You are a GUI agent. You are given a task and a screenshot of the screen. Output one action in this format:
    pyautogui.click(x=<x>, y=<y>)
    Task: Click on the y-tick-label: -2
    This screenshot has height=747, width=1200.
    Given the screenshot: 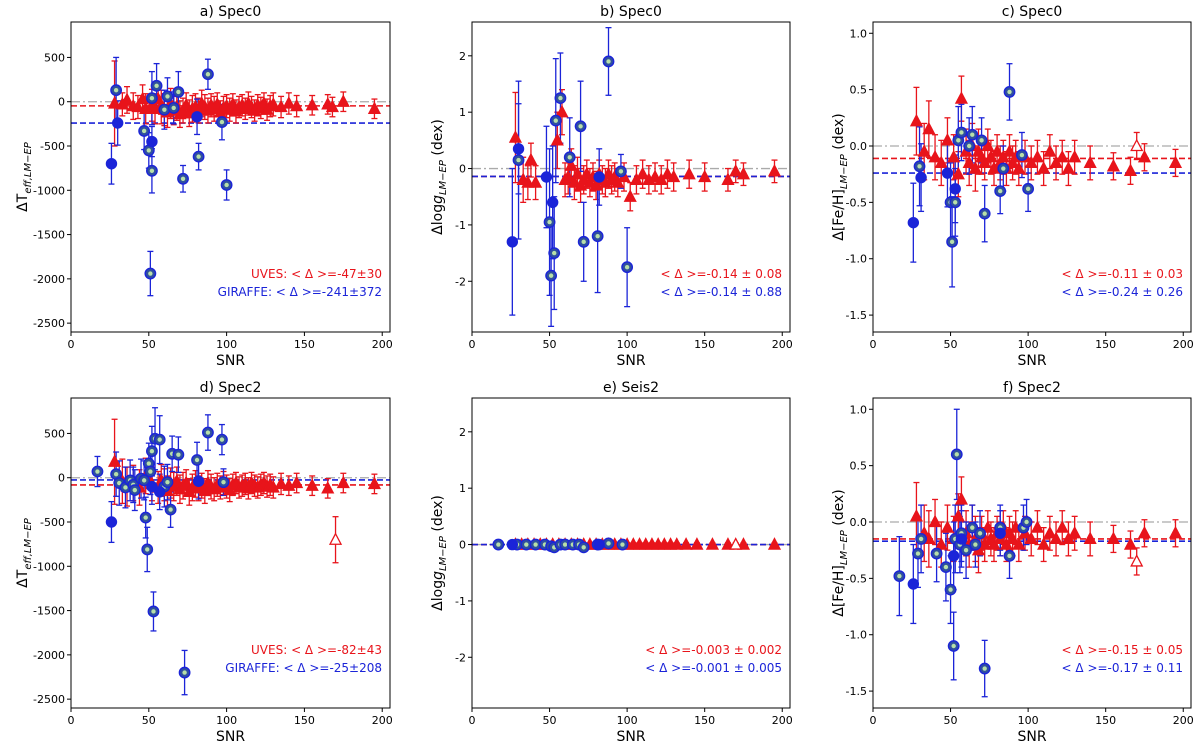 What is the action you would take?
    pyautogui.click(x=460, y=281)
    